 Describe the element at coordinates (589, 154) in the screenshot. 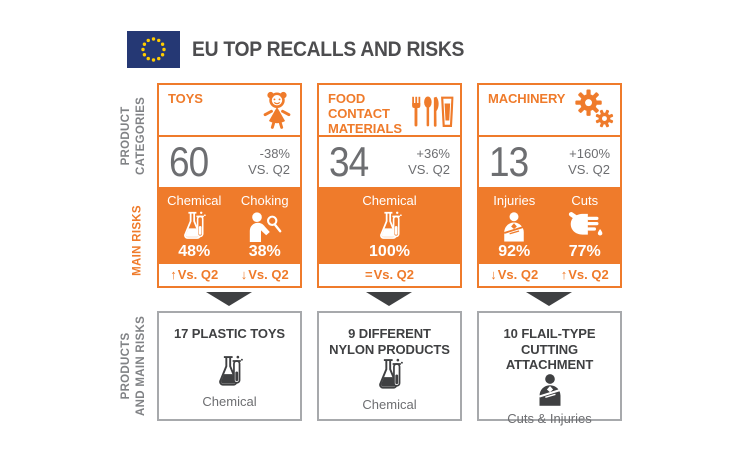

I see `change-value: +160%` at that location.